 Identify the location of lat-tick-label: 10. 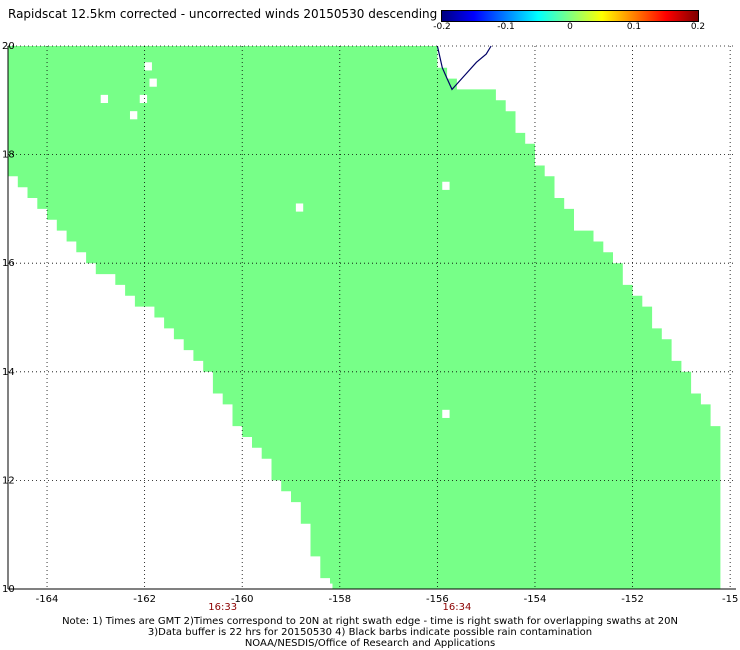
(8, 589).